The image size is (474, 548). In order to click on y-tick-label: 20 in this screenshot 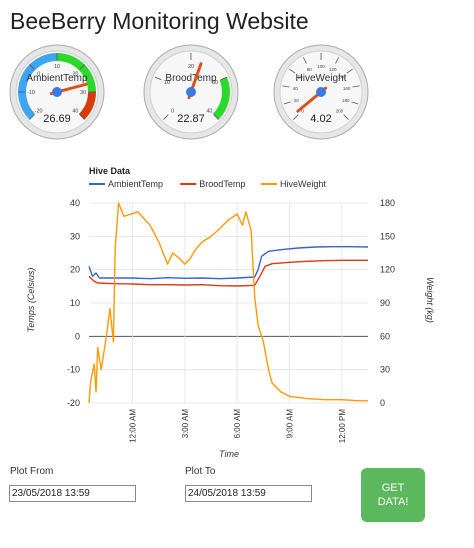, I will do `click(75, 270)`.